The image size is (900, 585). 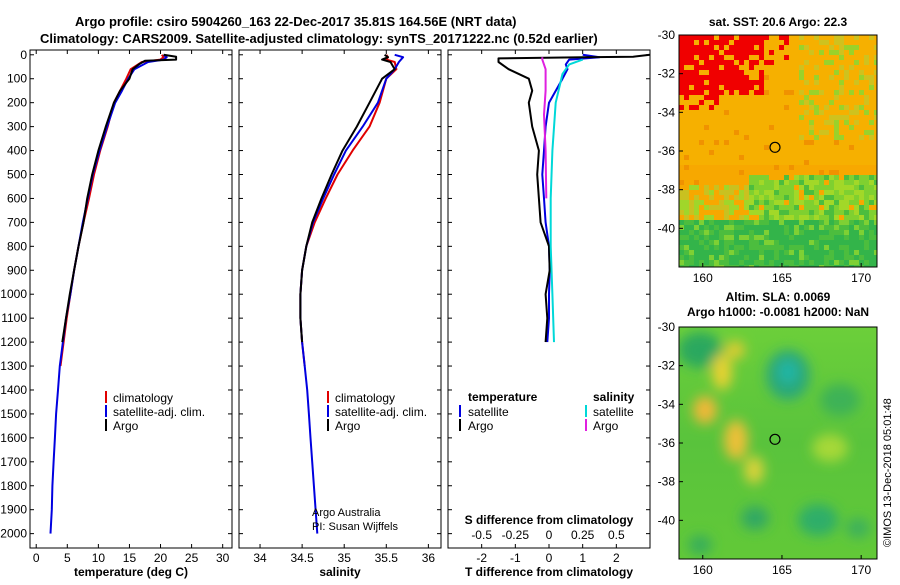 What do you see at coordinates (302, 558) in the screenshot?
I see `x-tick-label: 34.5` at bounding box center [302, 558].